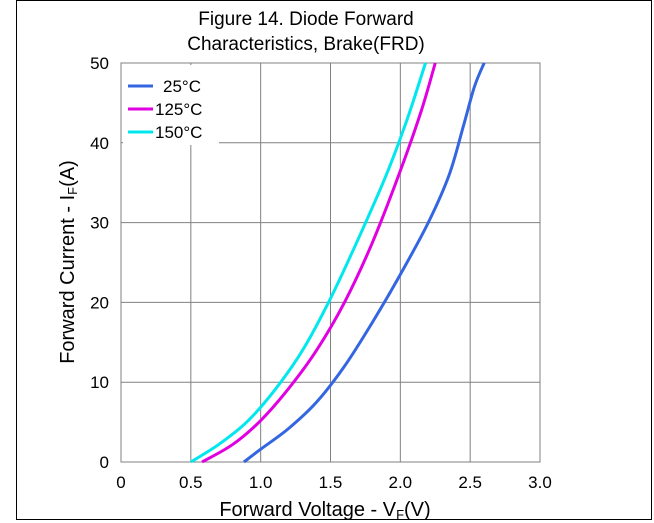 The image size is (654, 523). What do you see at coordinates (306, 44) in the screenshot?
I see `chart-title-line2: Characteristics, Brake(FRD)` at bounding box center [306, 44].